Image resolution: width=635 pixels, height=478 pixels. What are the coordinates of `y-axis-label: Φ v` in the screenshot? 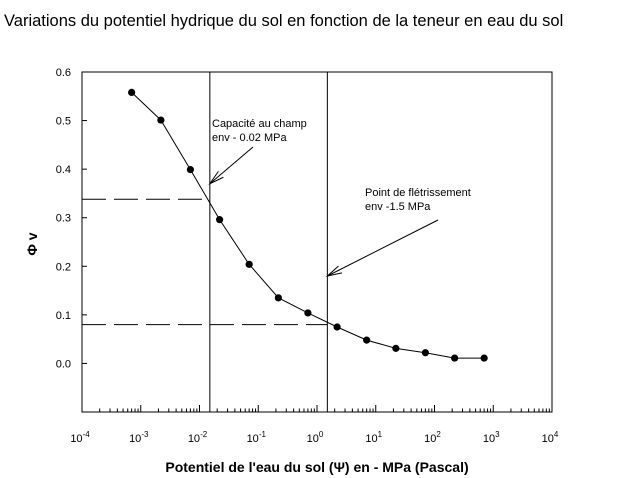 It's located at (32, 243).